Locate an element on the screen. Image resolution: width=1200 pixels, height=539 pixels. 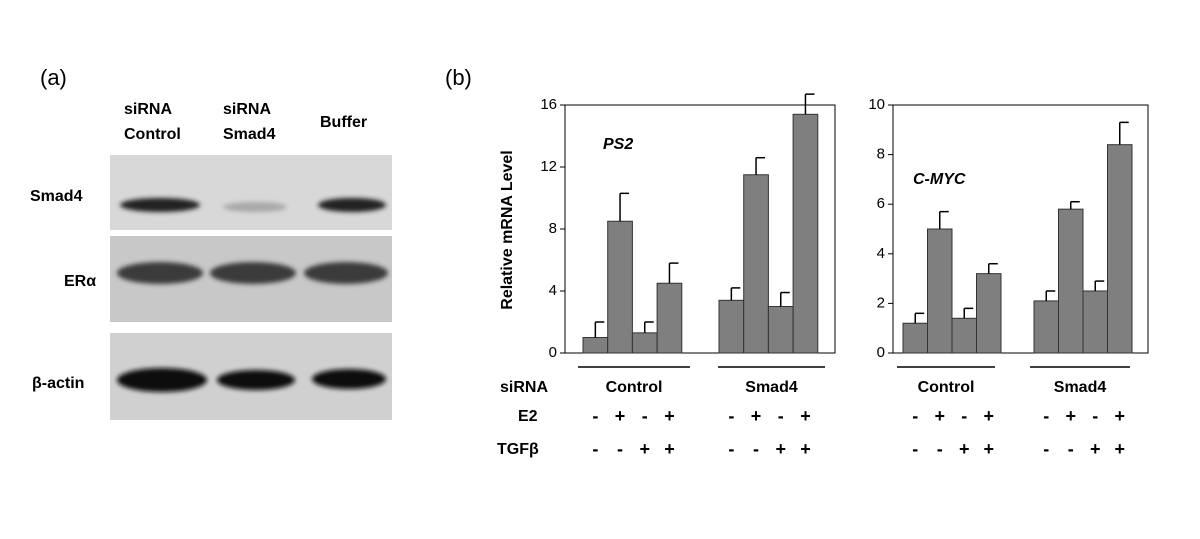
band-label: Smad4 is located at coordinates (56, 196).